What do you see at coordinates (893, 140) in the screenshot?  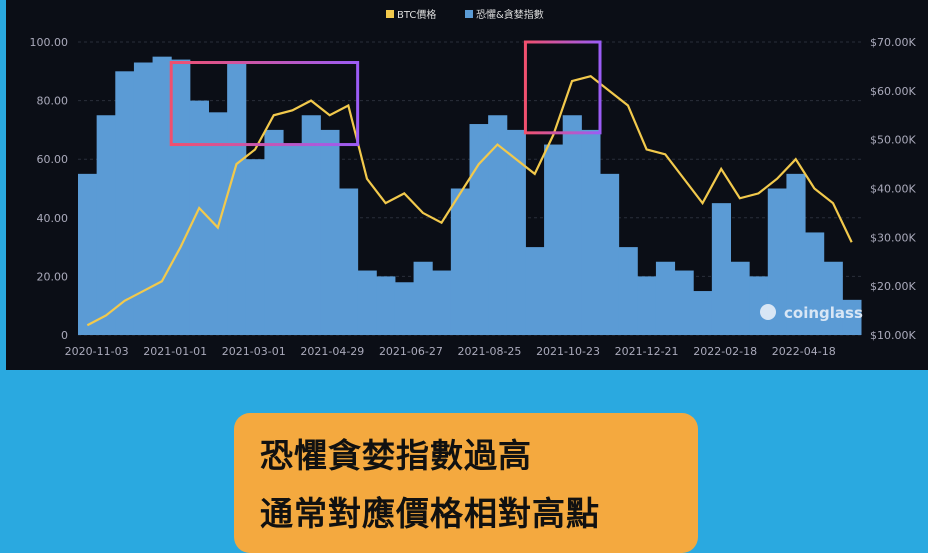 I see `y-right-tick: $50.00K` at bounding box center [893, 140].